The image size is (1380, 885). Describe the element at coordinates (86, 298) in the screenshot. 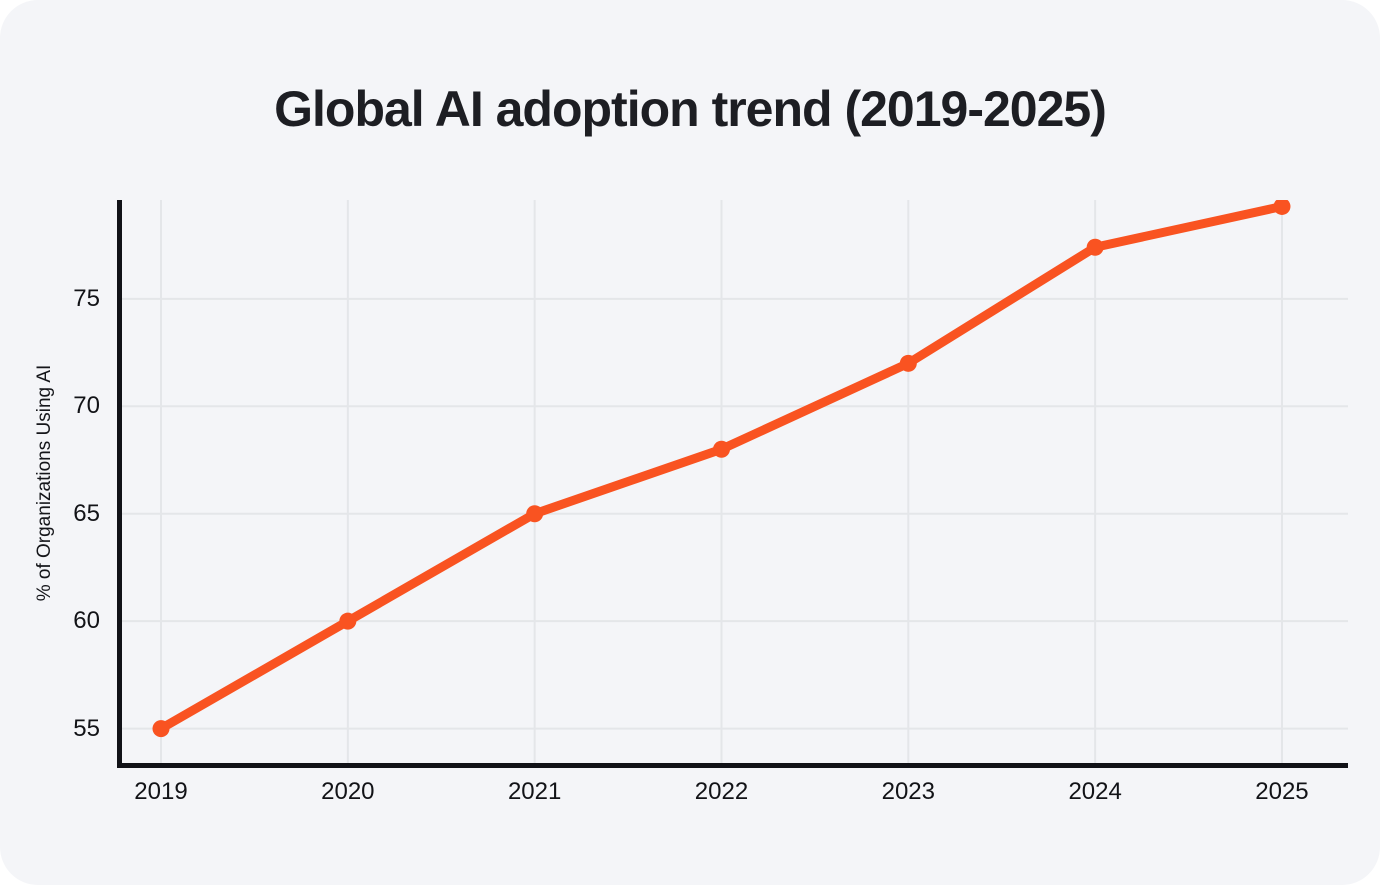

I see `y-tick-label: 75` at that location.